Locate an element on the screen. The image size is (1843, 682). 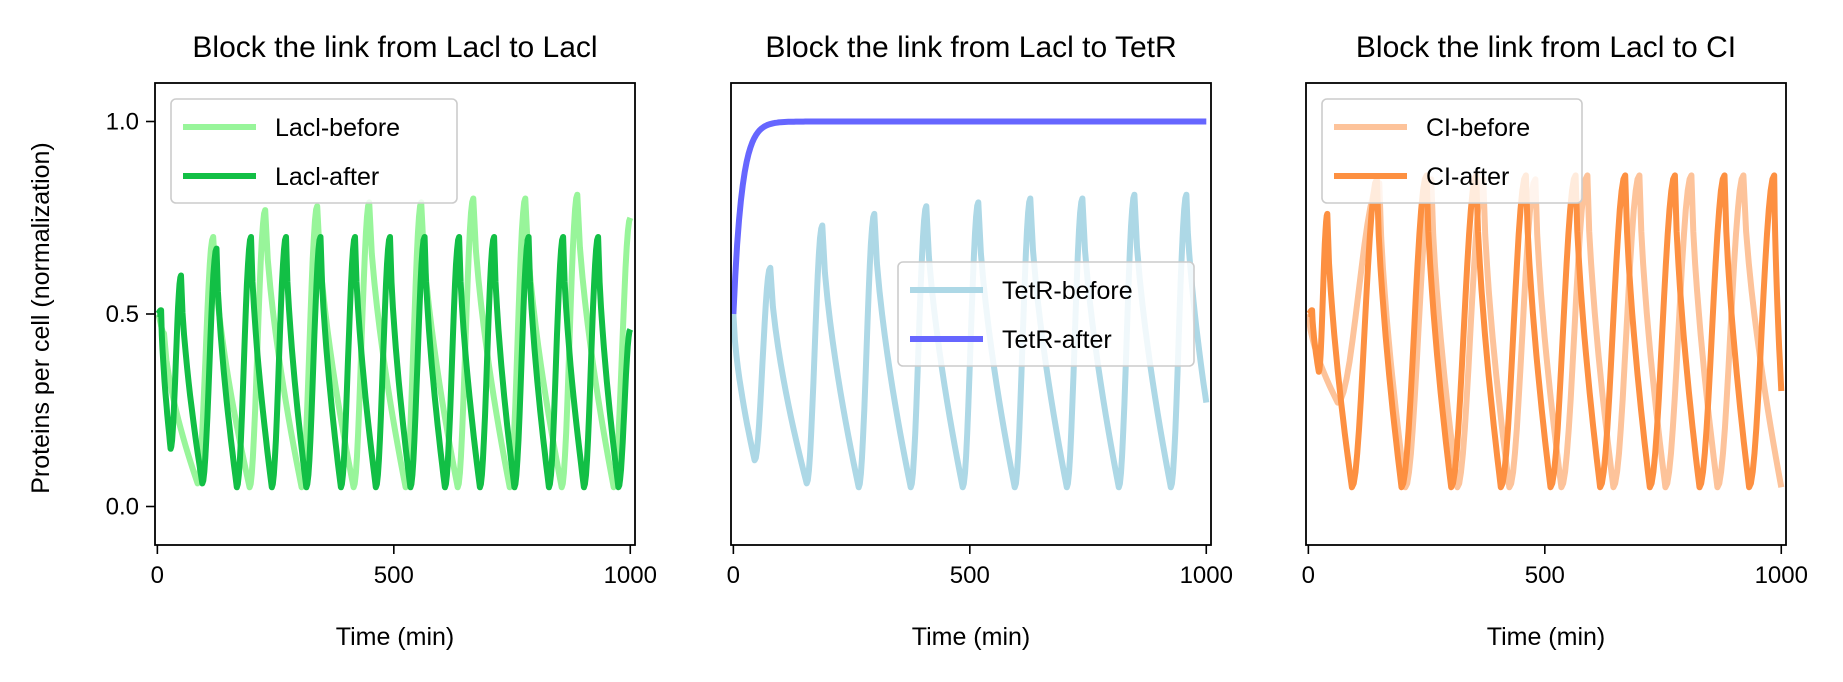
chart-title: Block the link from Lacl to TetR is located at coordinates (970, 47).